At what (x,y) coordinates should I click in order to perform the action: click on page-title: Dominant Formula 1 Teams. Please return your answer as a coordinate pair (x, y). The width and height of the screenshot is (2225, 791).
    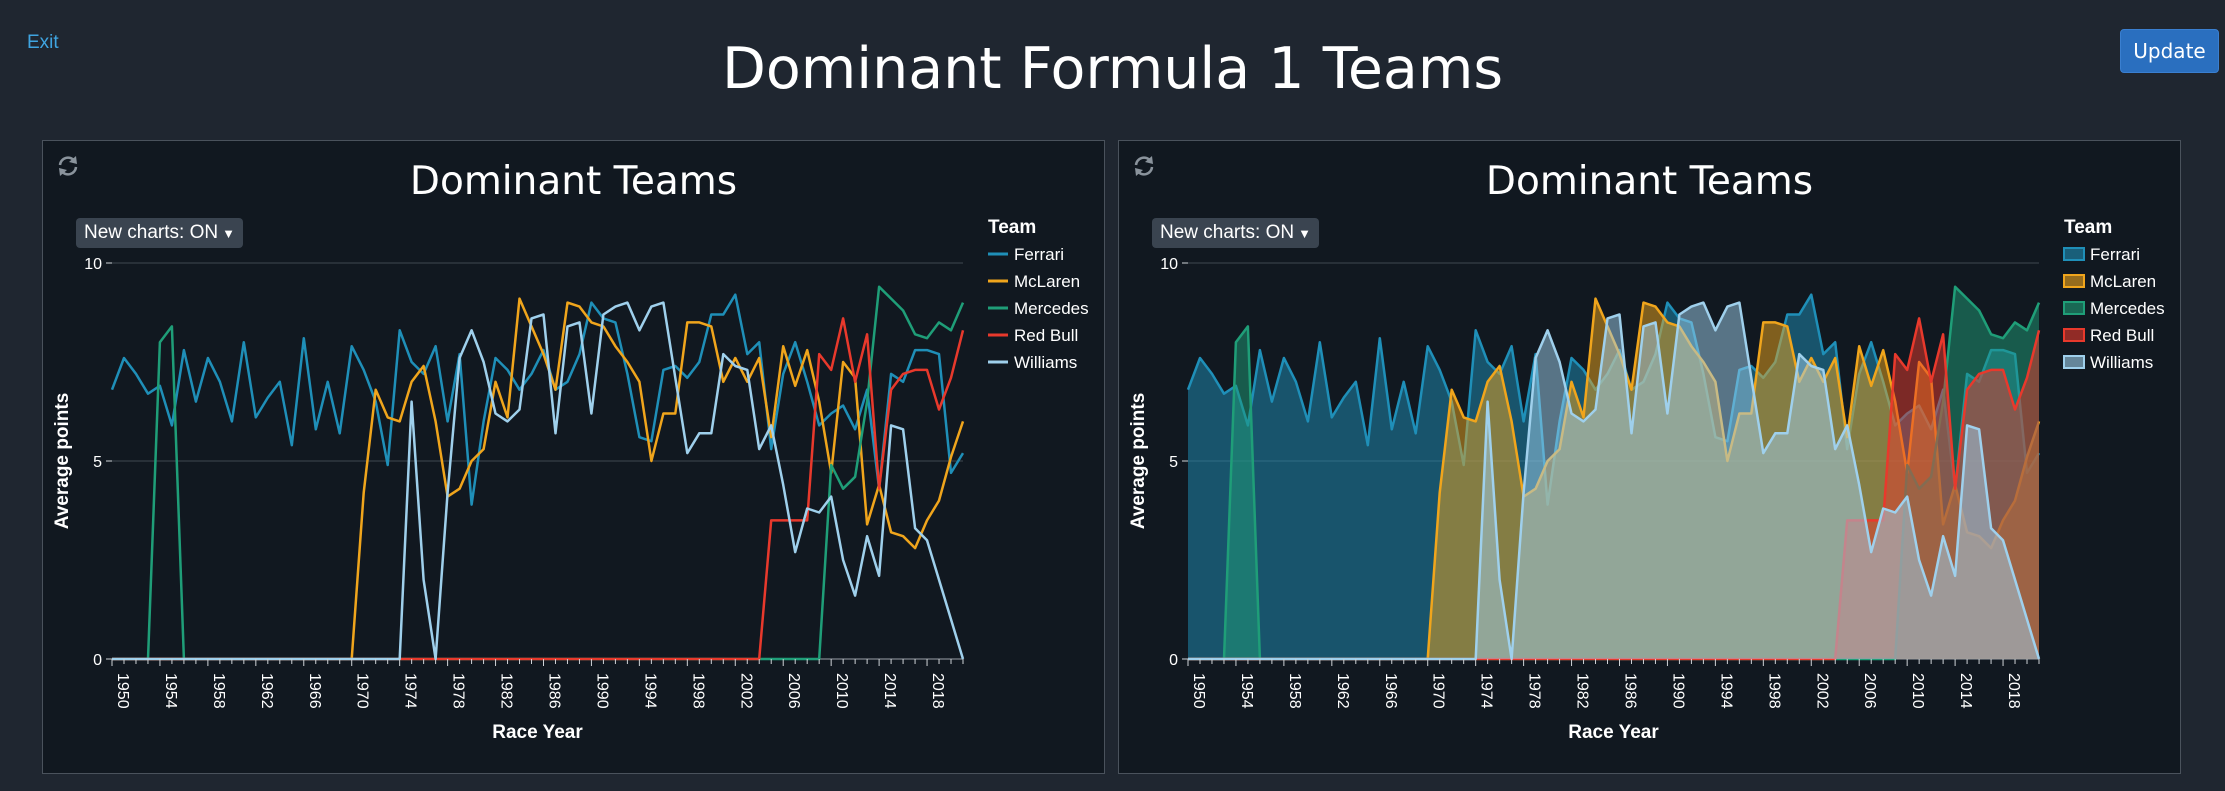
    Looking at the image, I should click on (1112, 69).